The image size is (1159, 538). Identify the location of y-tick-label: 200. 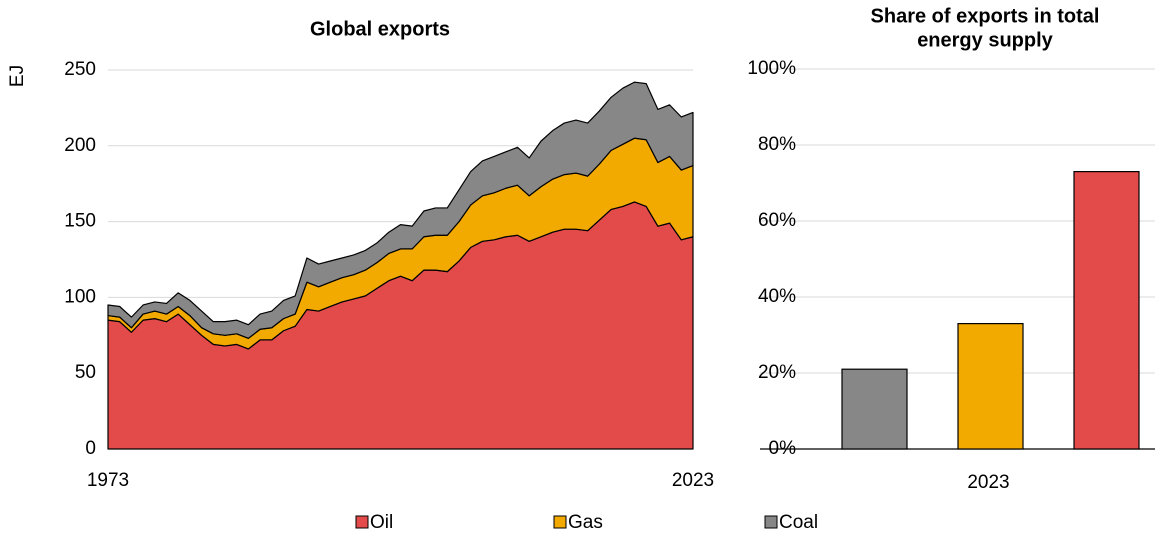
(80, 145).